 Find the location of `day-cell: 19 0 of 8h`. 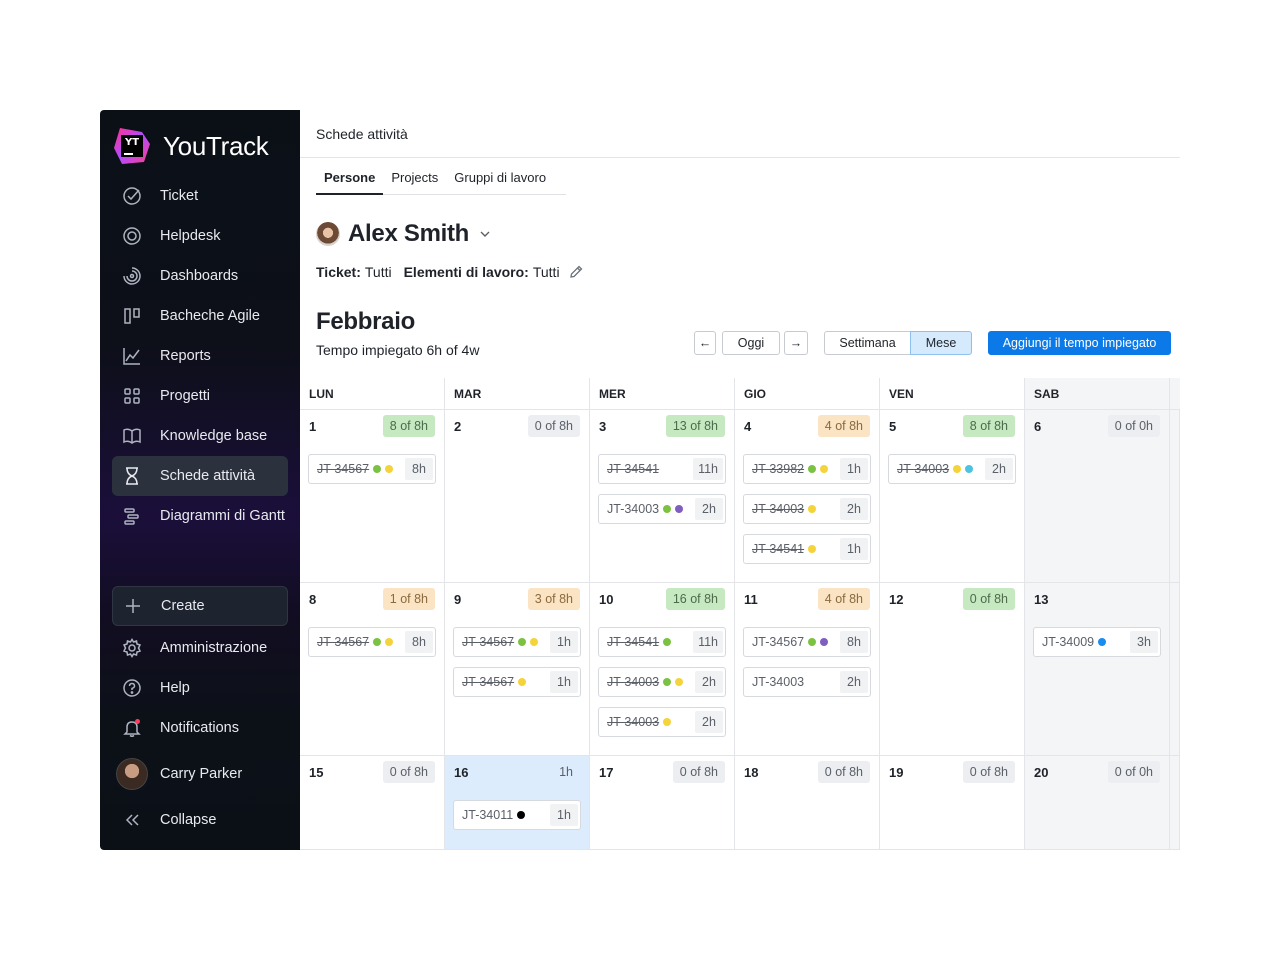

day-cell: 19 0 of 8h is located at coordinates (952, 803).